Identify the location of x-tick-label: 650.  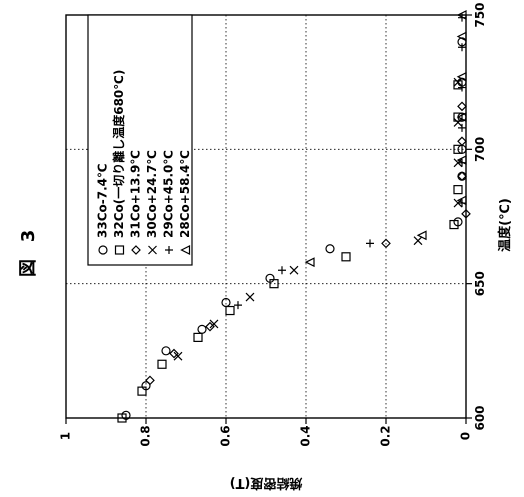
(480, 283).